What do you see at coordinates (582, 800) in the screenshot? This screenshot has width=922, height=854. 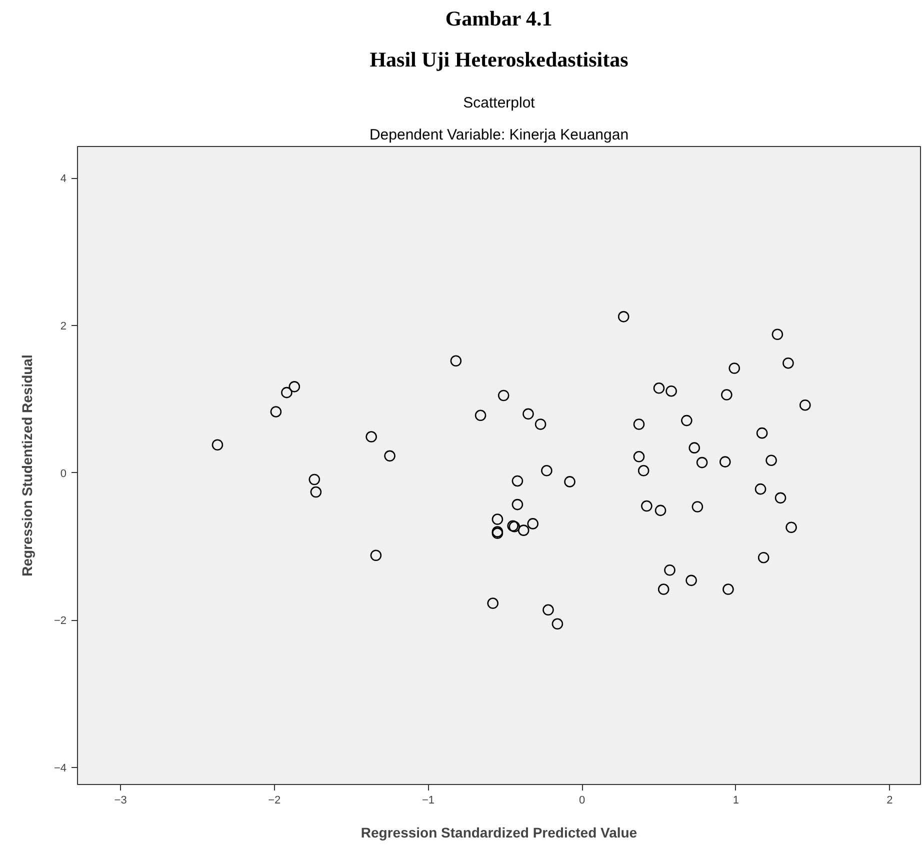 I see `x-tick-label: 0` at bounding box center [582, 800].